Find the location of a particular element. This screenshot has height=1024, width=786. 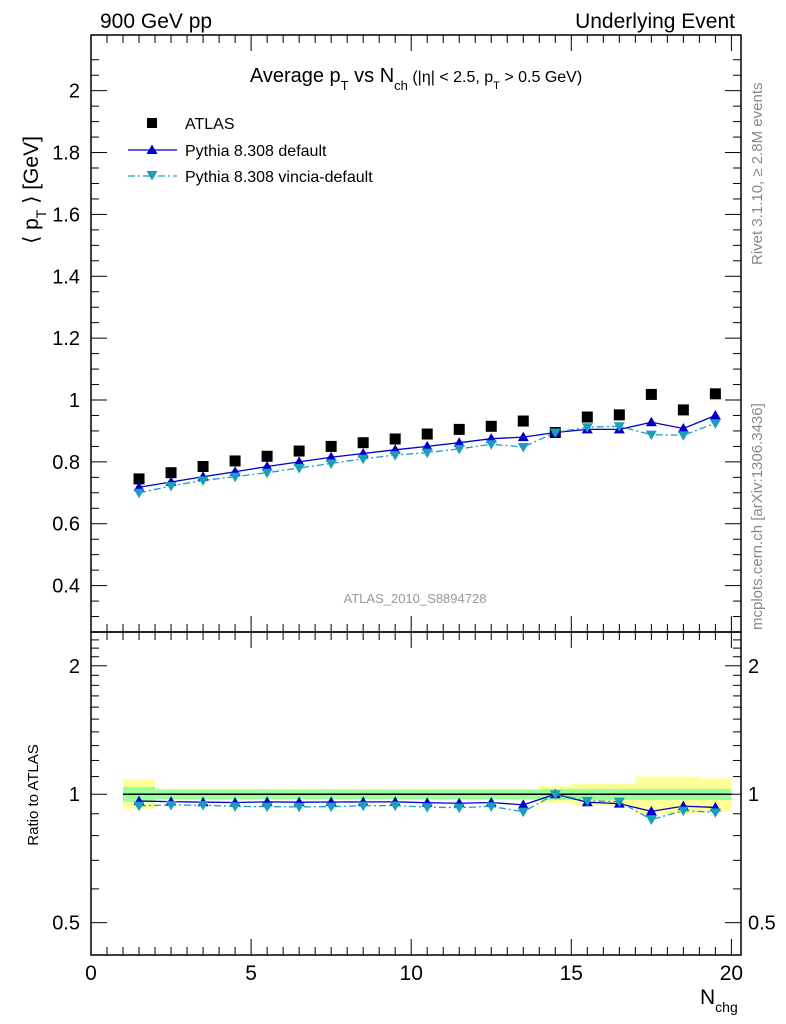

legend-marker-vincia is located at coordinates (152, 176).